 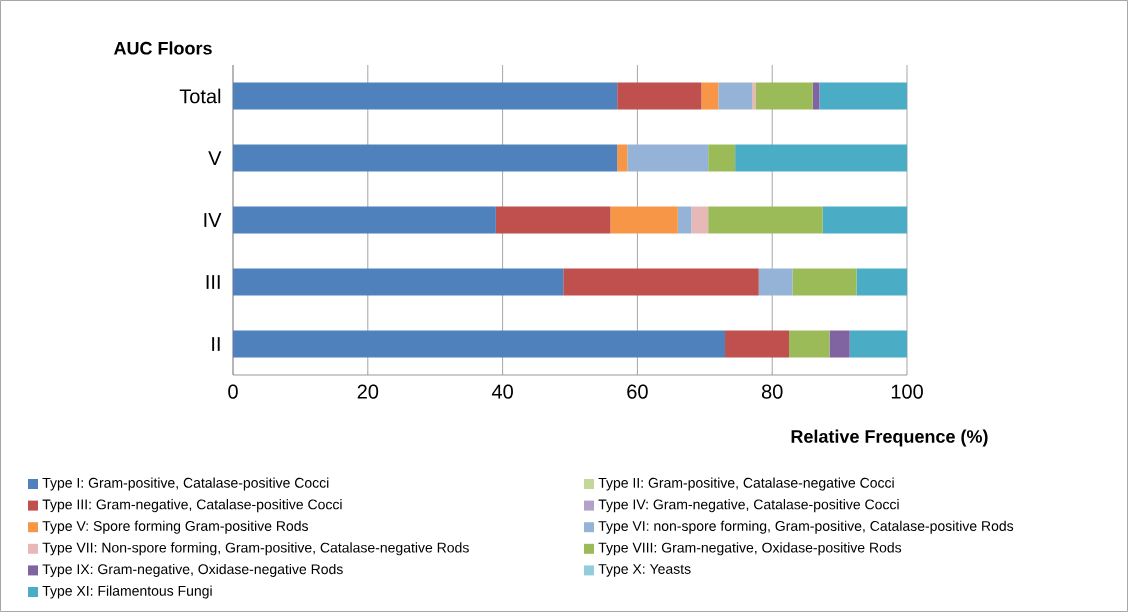 What do you see at coordinates (127, 592) in the screenshot?
I see `legend-label: Type XI: Filamentous Fungi` at bounding box center [127, 592].